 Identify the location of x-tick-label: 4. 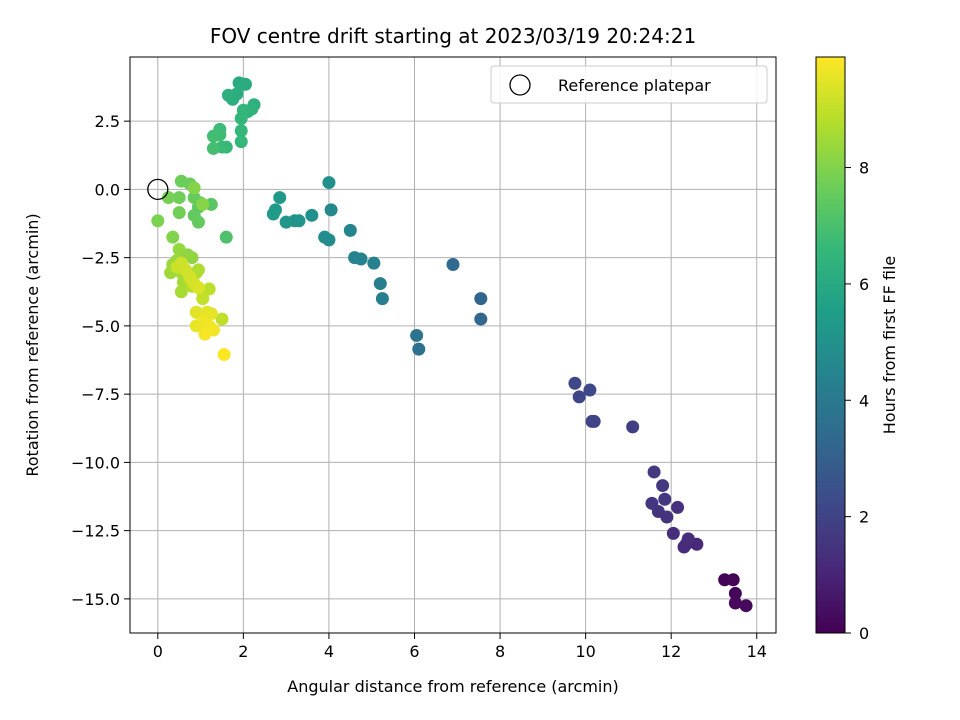
(329, 651).